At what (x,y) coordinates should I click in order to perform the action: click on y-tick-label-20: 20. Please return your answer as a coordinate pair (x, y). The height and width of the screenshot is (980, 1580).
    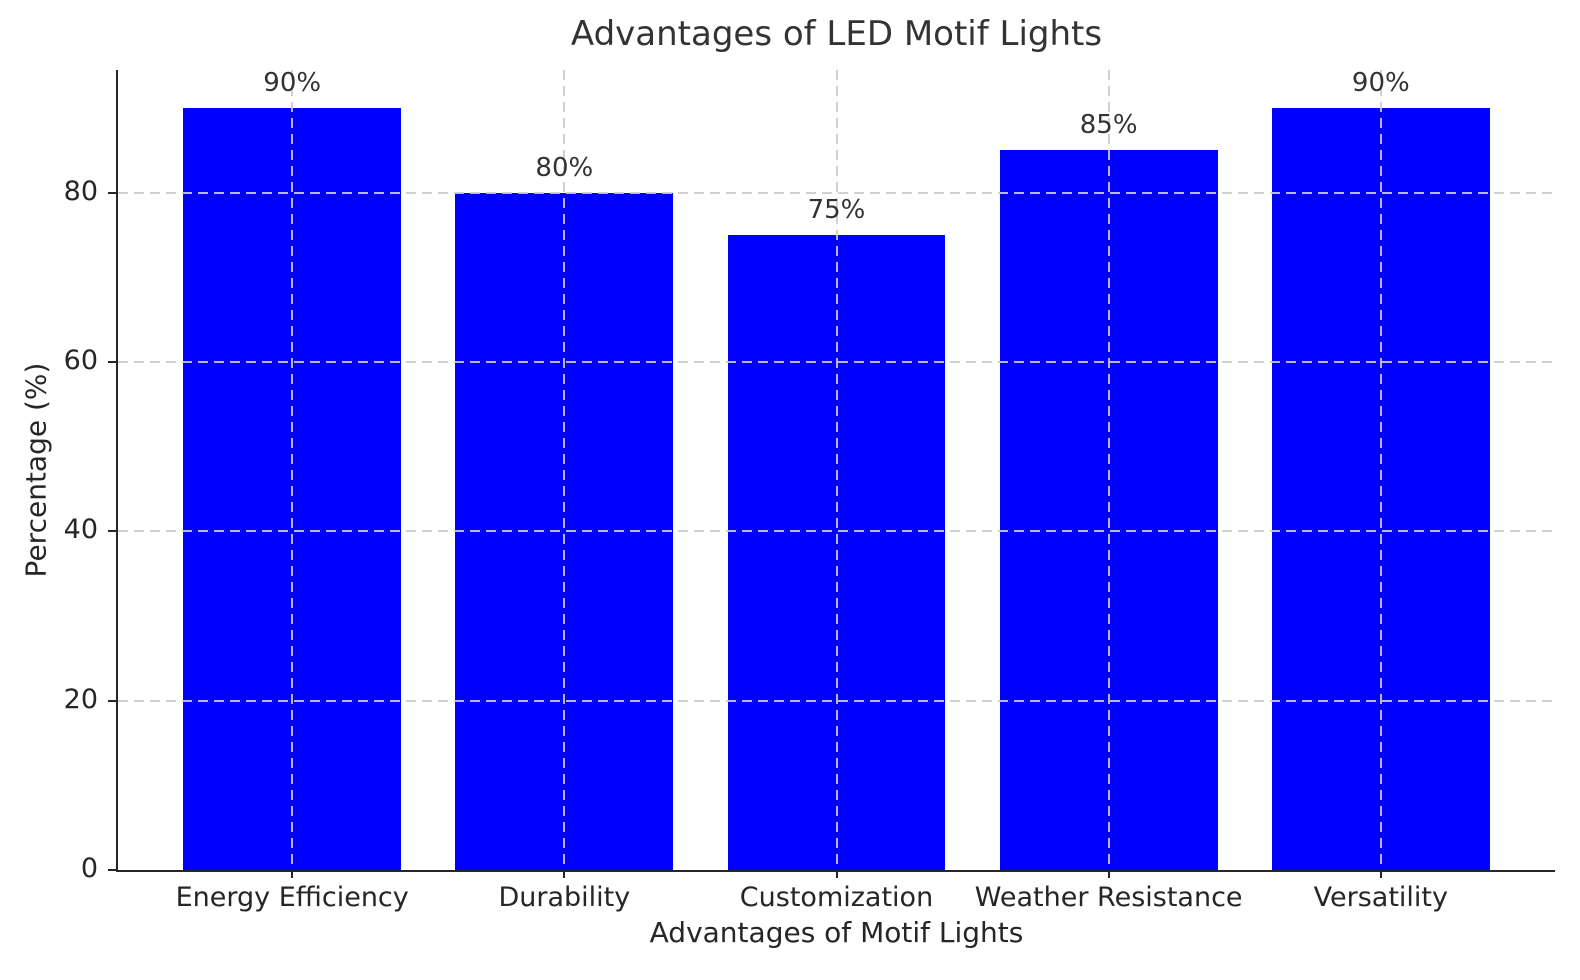
    Looking at the image, I should click on (80, 699).